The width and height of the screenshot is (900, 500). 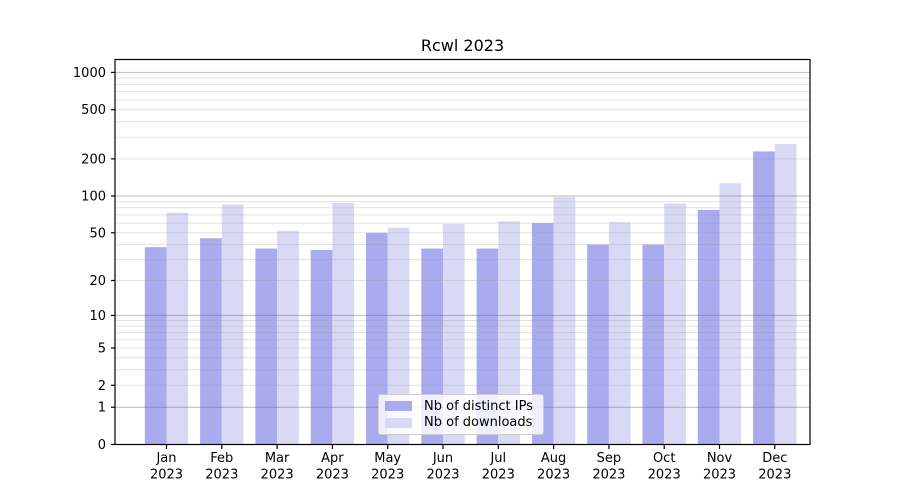 I want to click on x-tick-label-month-may: May, so click(x=387, y=458).